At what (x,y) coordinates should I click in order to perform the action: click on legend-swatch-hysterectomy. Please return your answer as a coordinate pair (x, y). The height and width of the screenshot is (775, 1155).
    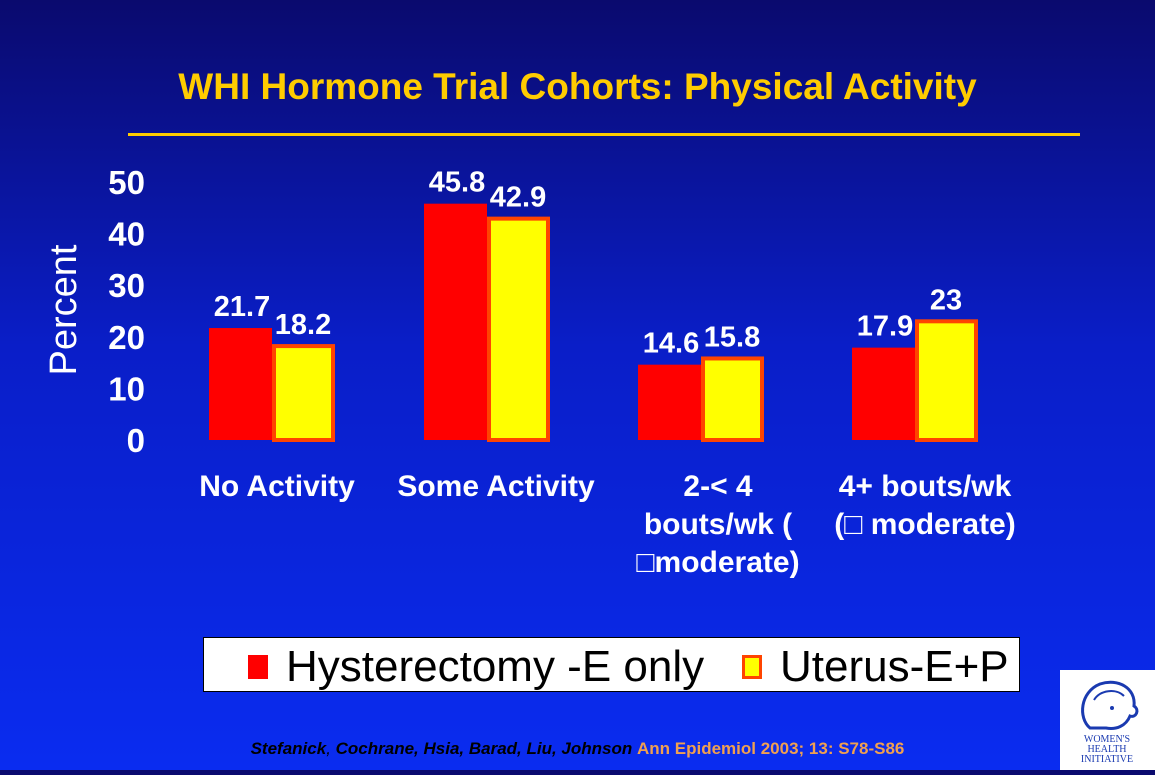
    Looking at the image, I should click on (258, 667).